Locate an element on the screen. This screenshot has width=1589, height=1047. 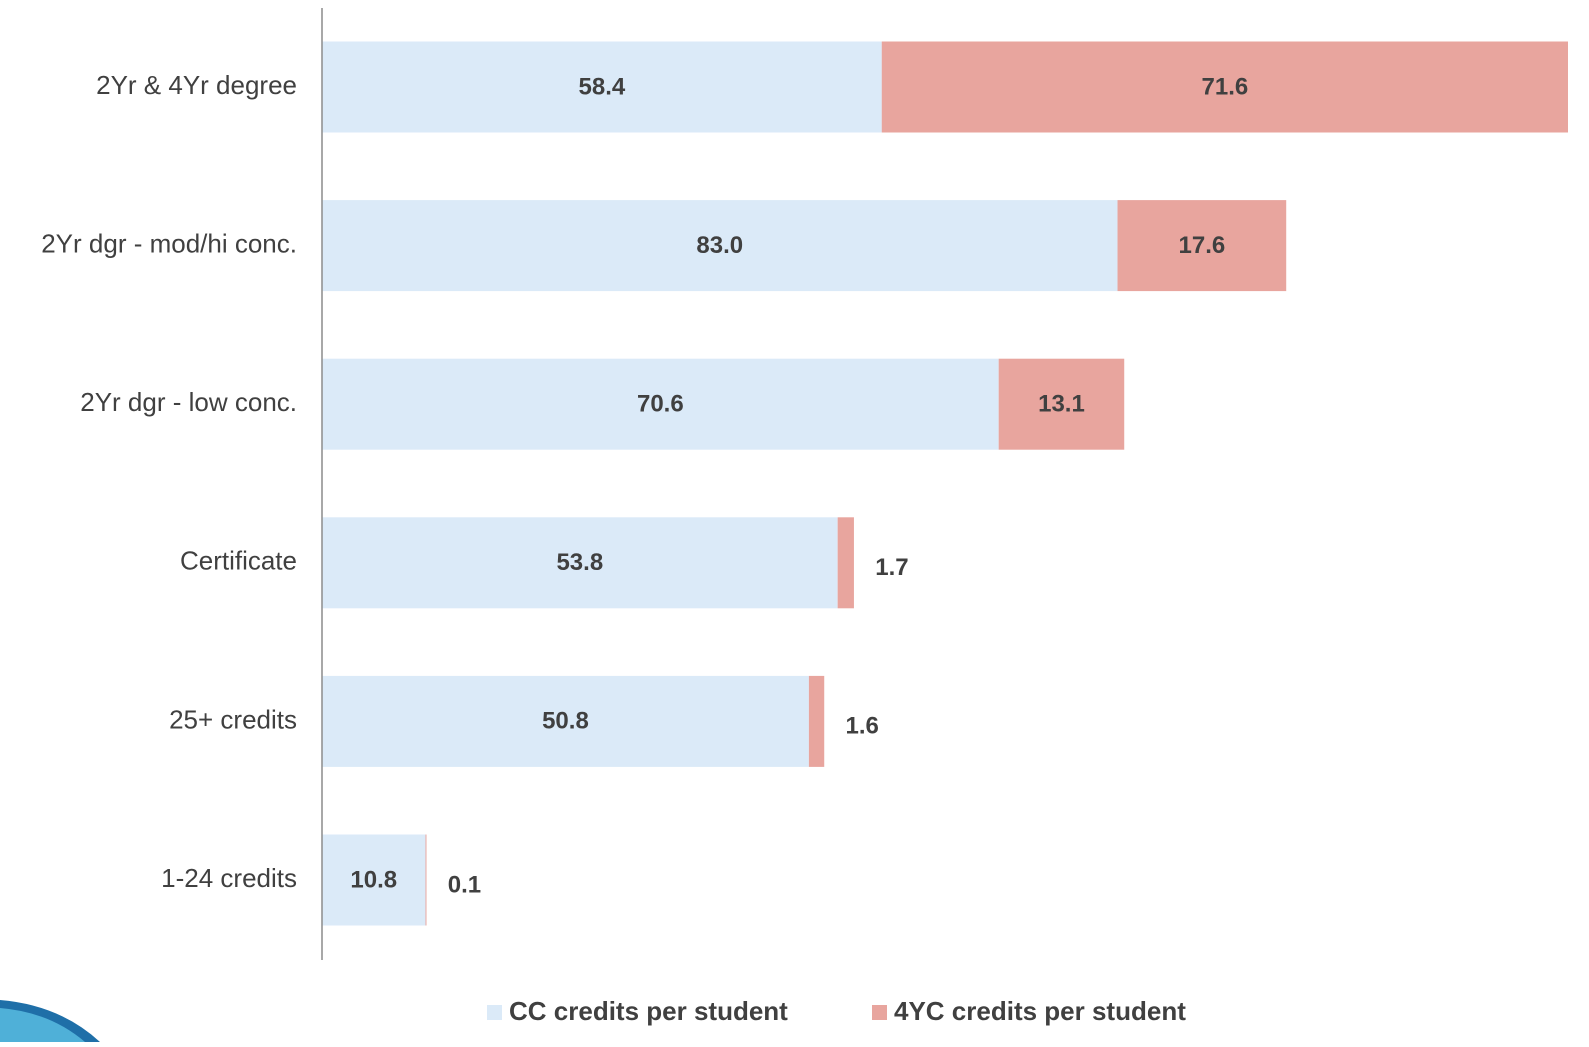
data-label: 10.8 is located at coordinates (373, 879).